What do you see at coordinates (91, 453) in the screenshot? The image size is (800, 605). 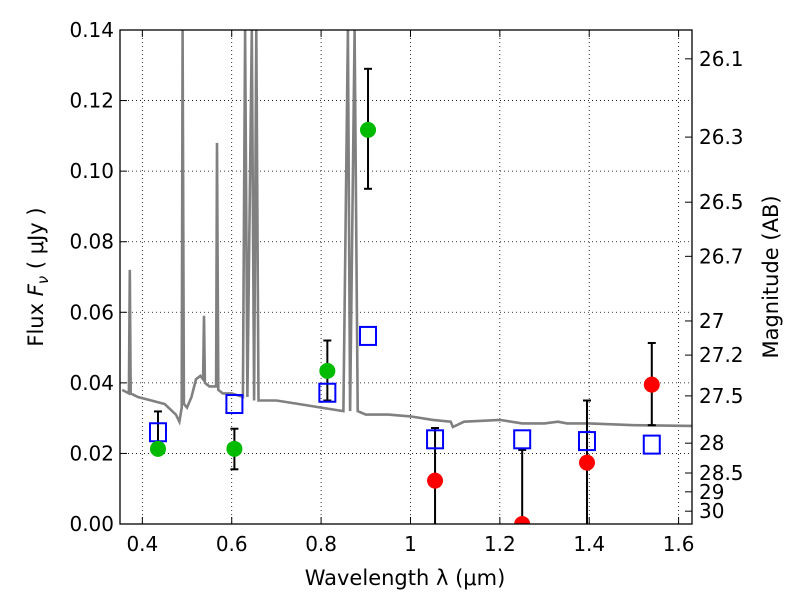 I see `y-tick-label: 0.02` at bounding box center [91, 453].